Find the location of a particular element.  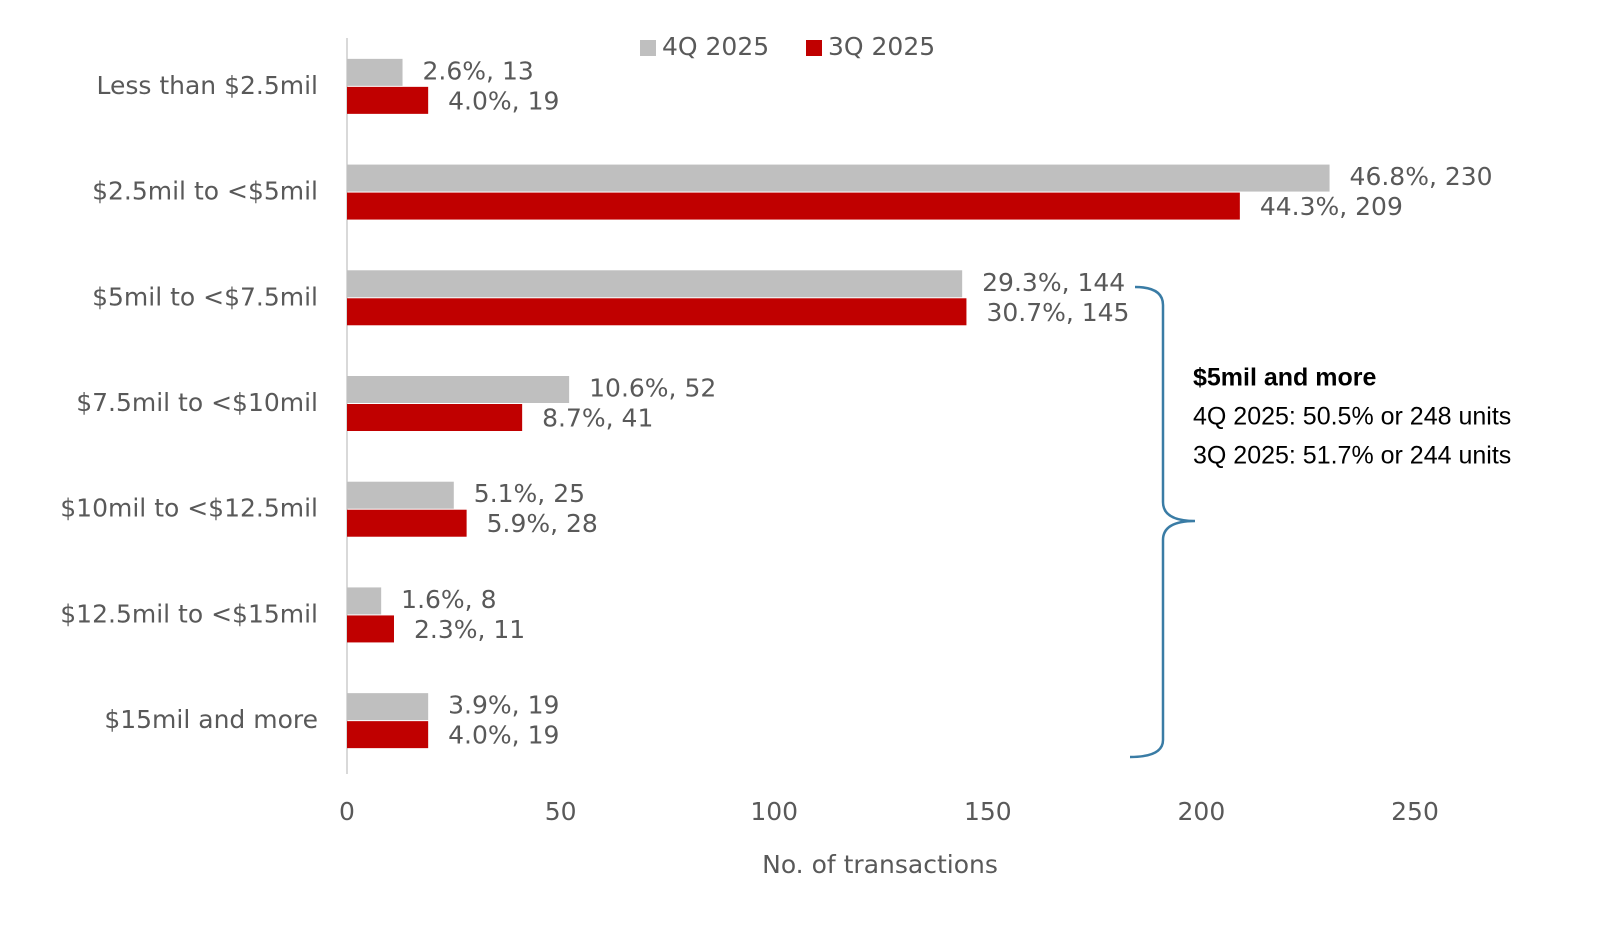

y-tick-label: $12.5mil to <$15mil is located at coordinates (189, 613).